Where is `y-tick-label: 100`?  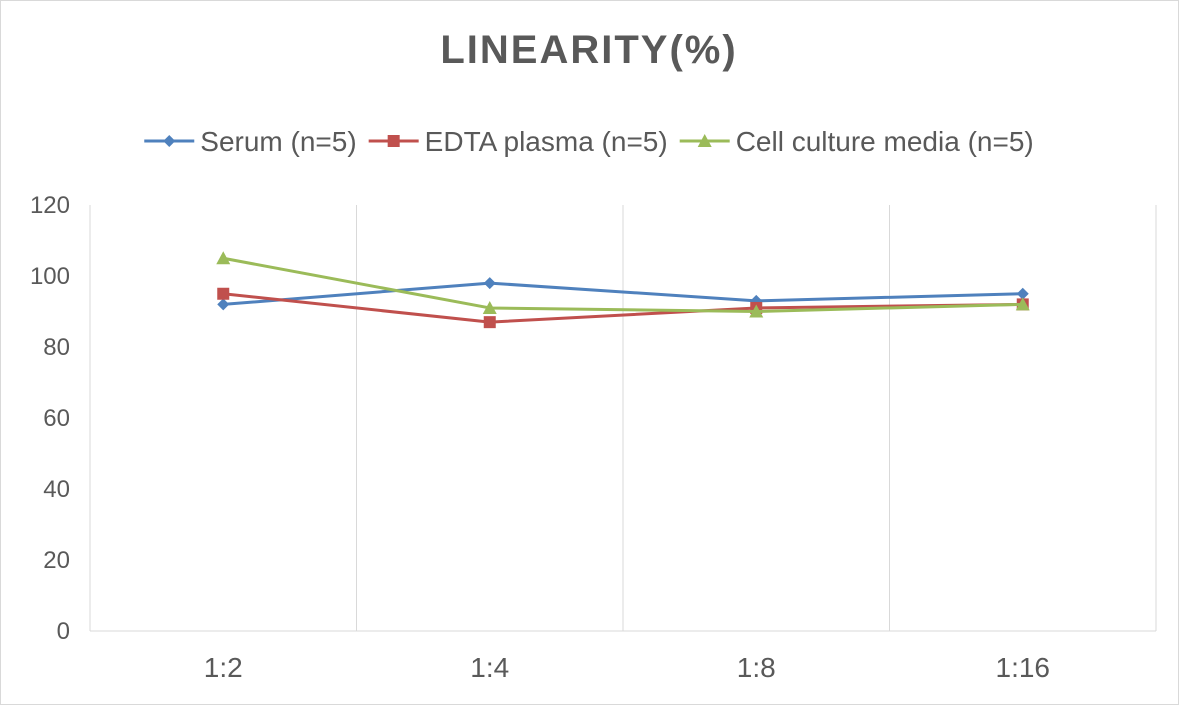
y-tick-label: 100 is located at coordinates (50, 276).